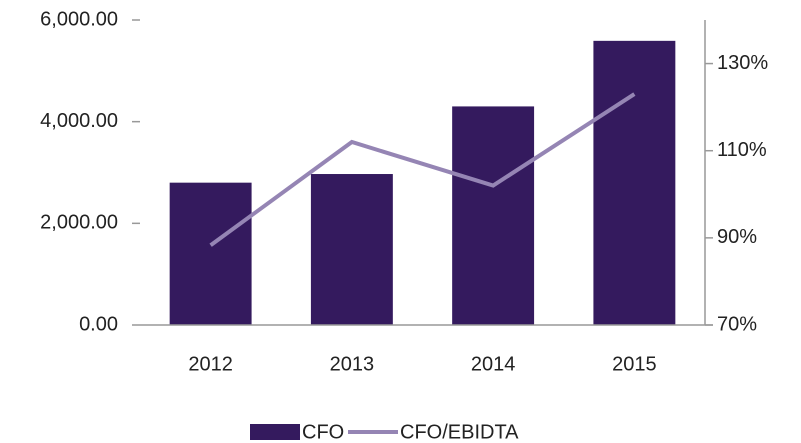  Describe the element at coordinates (210, 364) in the screenshot. I see `x-tick-label: 2012` at that location.